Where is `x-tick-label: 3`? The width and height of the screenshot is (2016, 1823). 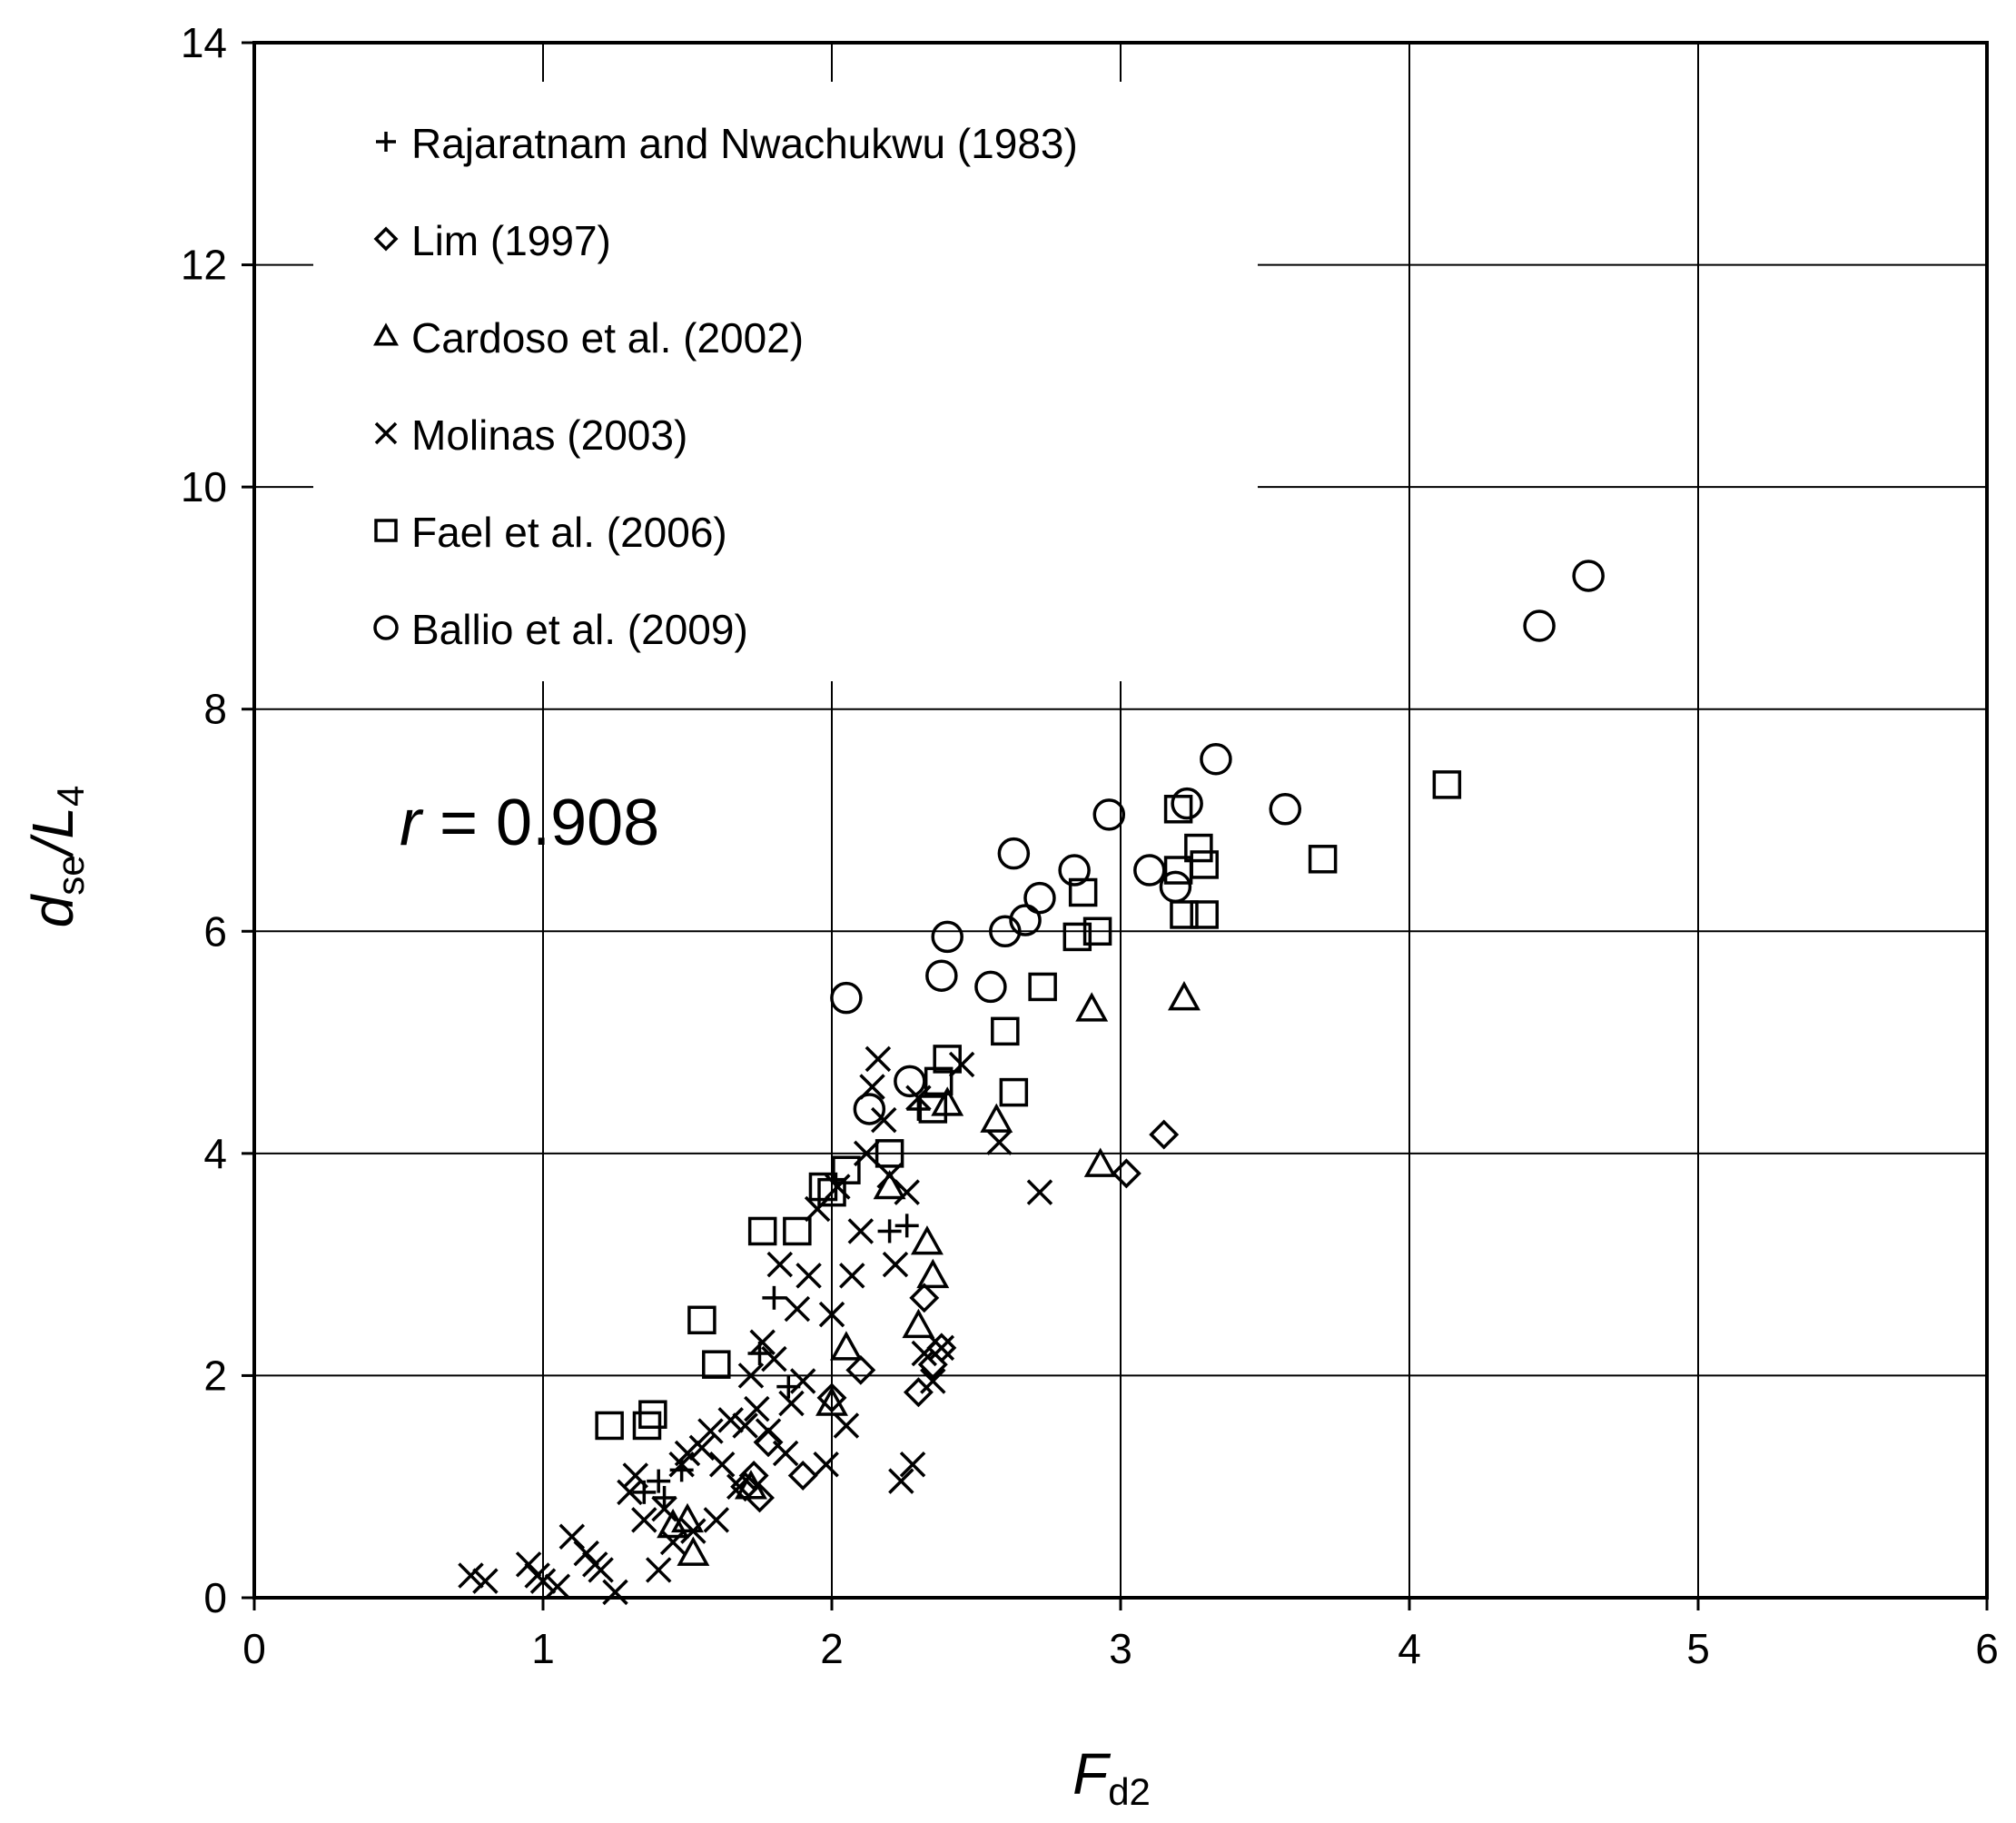
x-tick-label: 3 is located at coordinates (1121, 1648).